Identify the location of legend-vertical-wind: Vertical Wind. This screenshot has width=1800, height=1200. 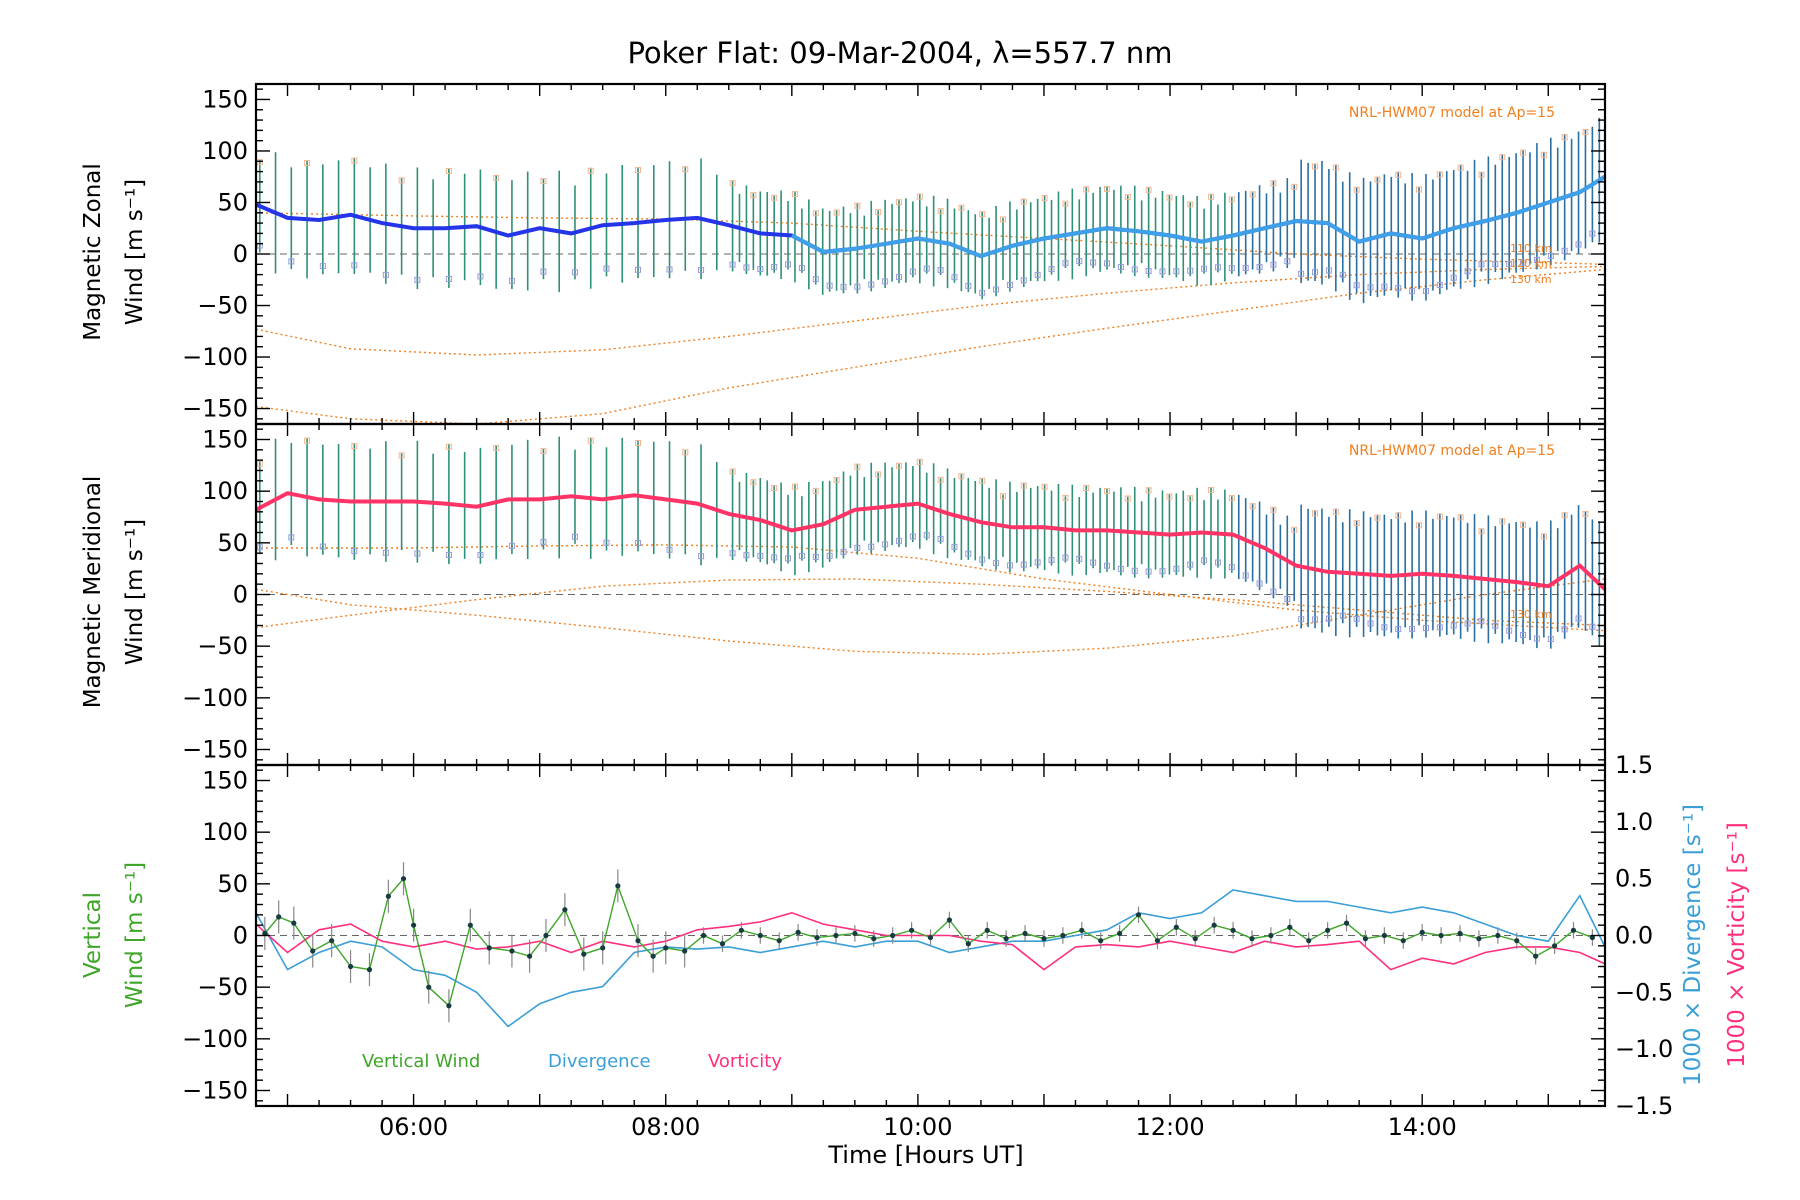
(421, 1061).